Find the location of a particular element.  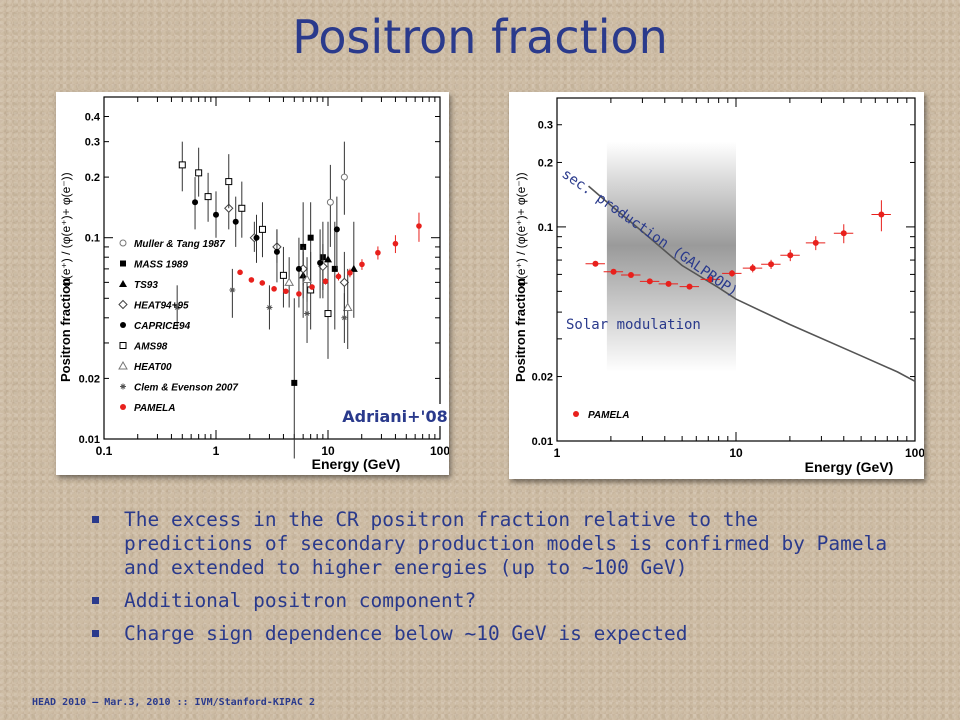

legend-label: Muller & Tang 1987 is located at coordinates (179, 244).